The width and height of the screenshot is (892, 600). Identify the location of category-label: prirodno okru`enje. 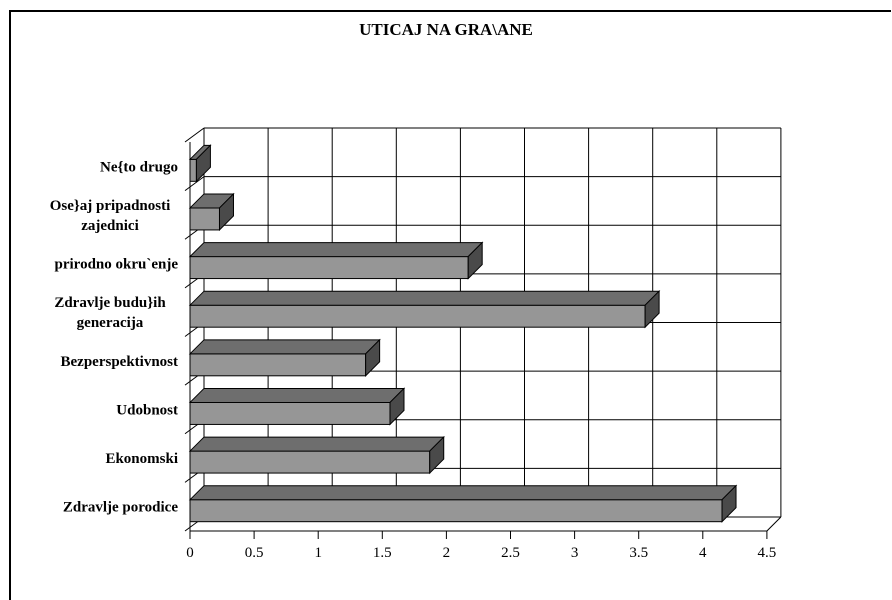
(117, 265).